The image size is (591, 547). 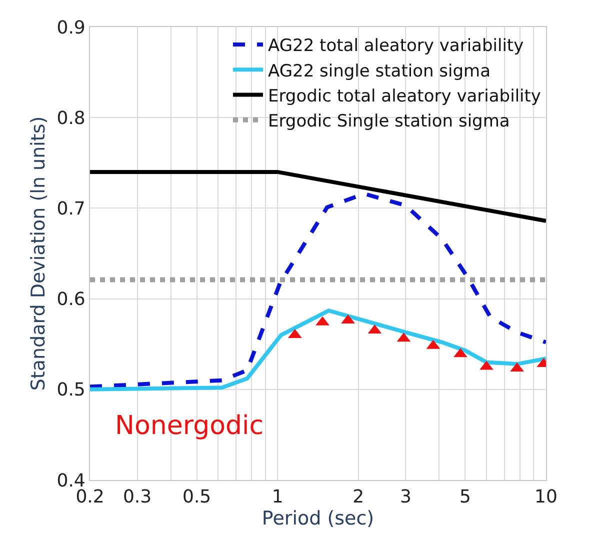 What do you see at coordinates (406, 497) in the screenshot?
I see `x-tick-label: 3` at bounding box center [406, 497].